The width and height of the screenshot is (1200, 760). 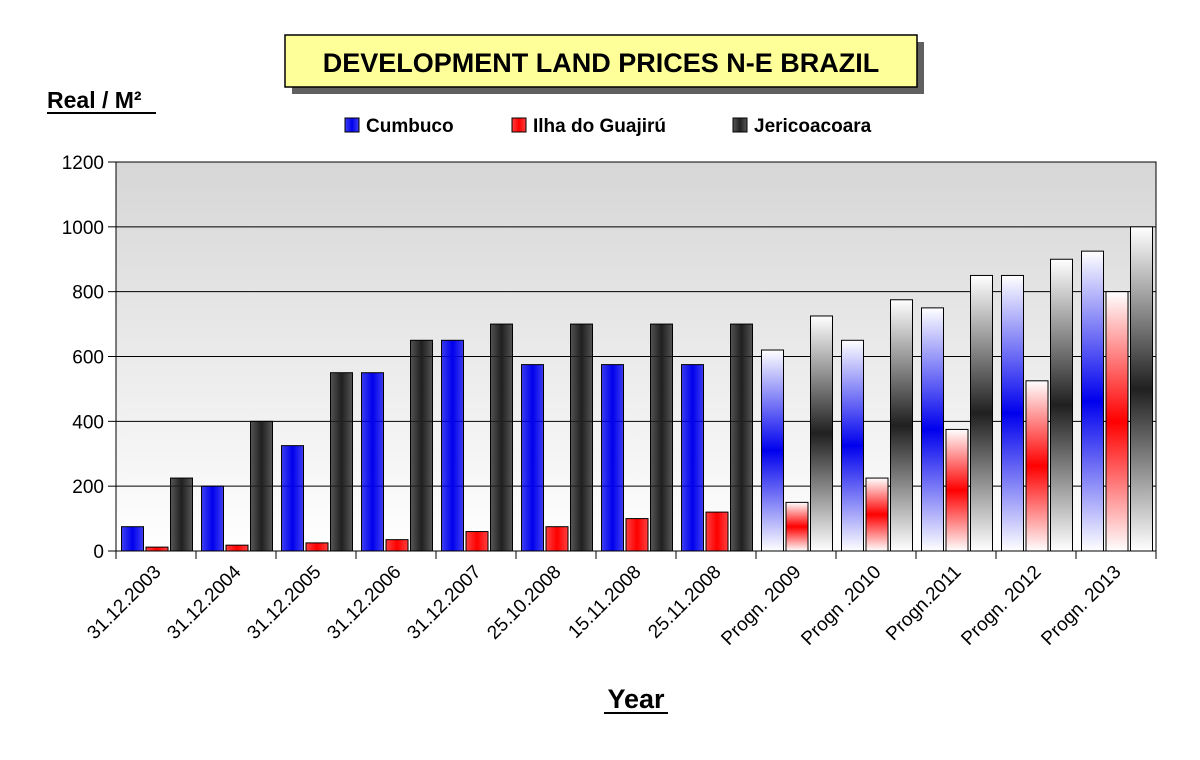 What do you see at coordinates (83, 163) in the screenshot?
I see `y-tick-label: 1200` at bounding box center [83, 163].